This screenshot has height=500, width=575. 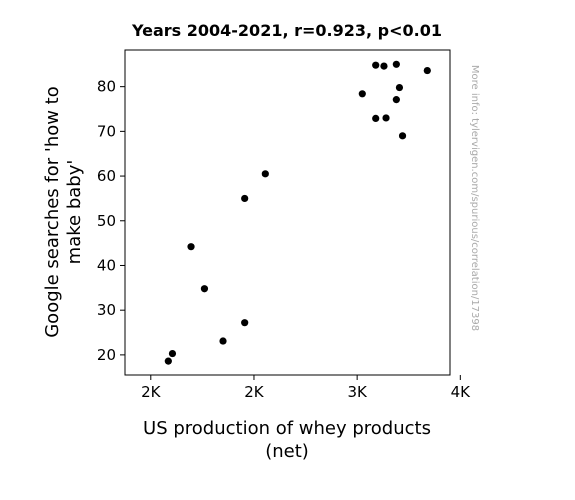 I want to click on y-tick-label: 50, so click(x=106, y=221).